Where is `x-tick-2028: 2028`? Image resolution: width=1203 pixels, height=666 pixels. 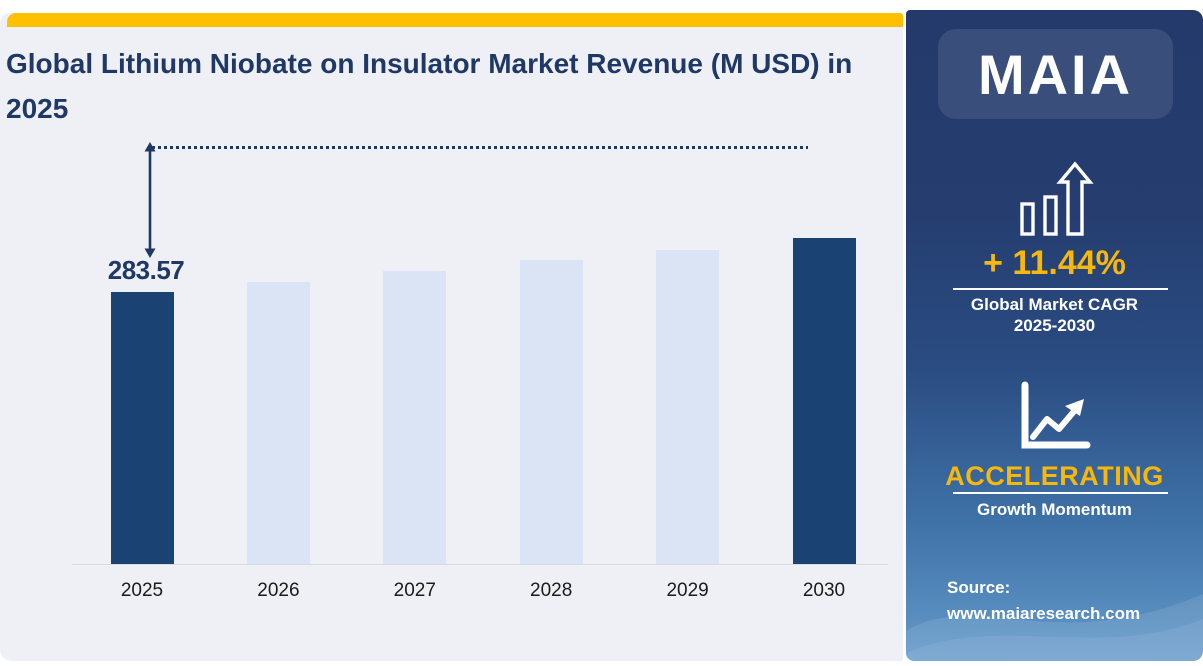
x-tick-2028: 2028 is located at coordinates (551, 590).